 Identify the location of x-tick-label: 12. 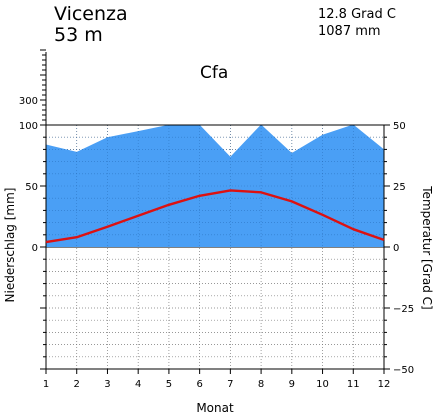
(384, 384).